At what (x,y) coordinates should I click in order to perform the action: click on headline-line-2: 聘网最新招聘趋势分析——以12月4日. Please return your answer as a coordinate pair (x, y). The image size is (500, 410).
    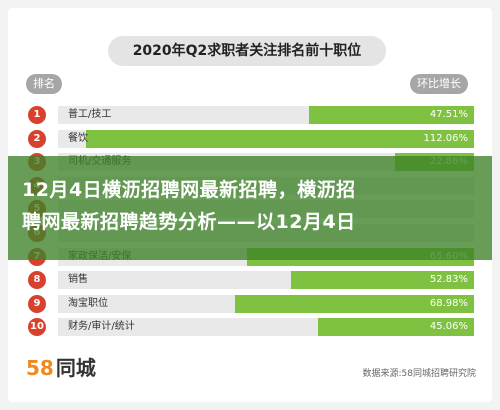
    Looking at the image, I should click on (189, 222).